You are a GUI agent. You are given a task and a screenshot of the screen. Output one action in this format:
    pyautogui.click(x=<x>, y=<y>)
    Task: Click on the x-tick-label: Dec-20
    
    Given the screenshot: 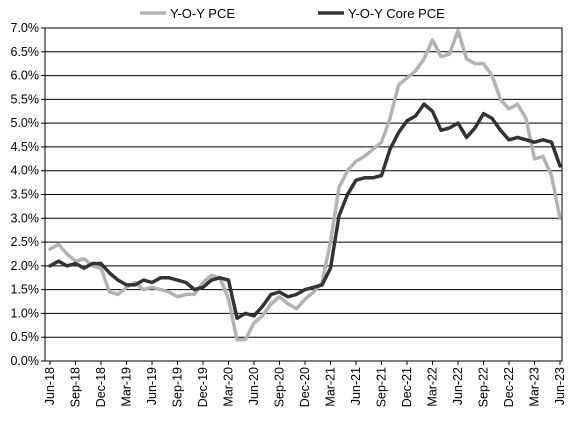 What is the action you would take?
    pyautogui.click(x=305, y=387)
    